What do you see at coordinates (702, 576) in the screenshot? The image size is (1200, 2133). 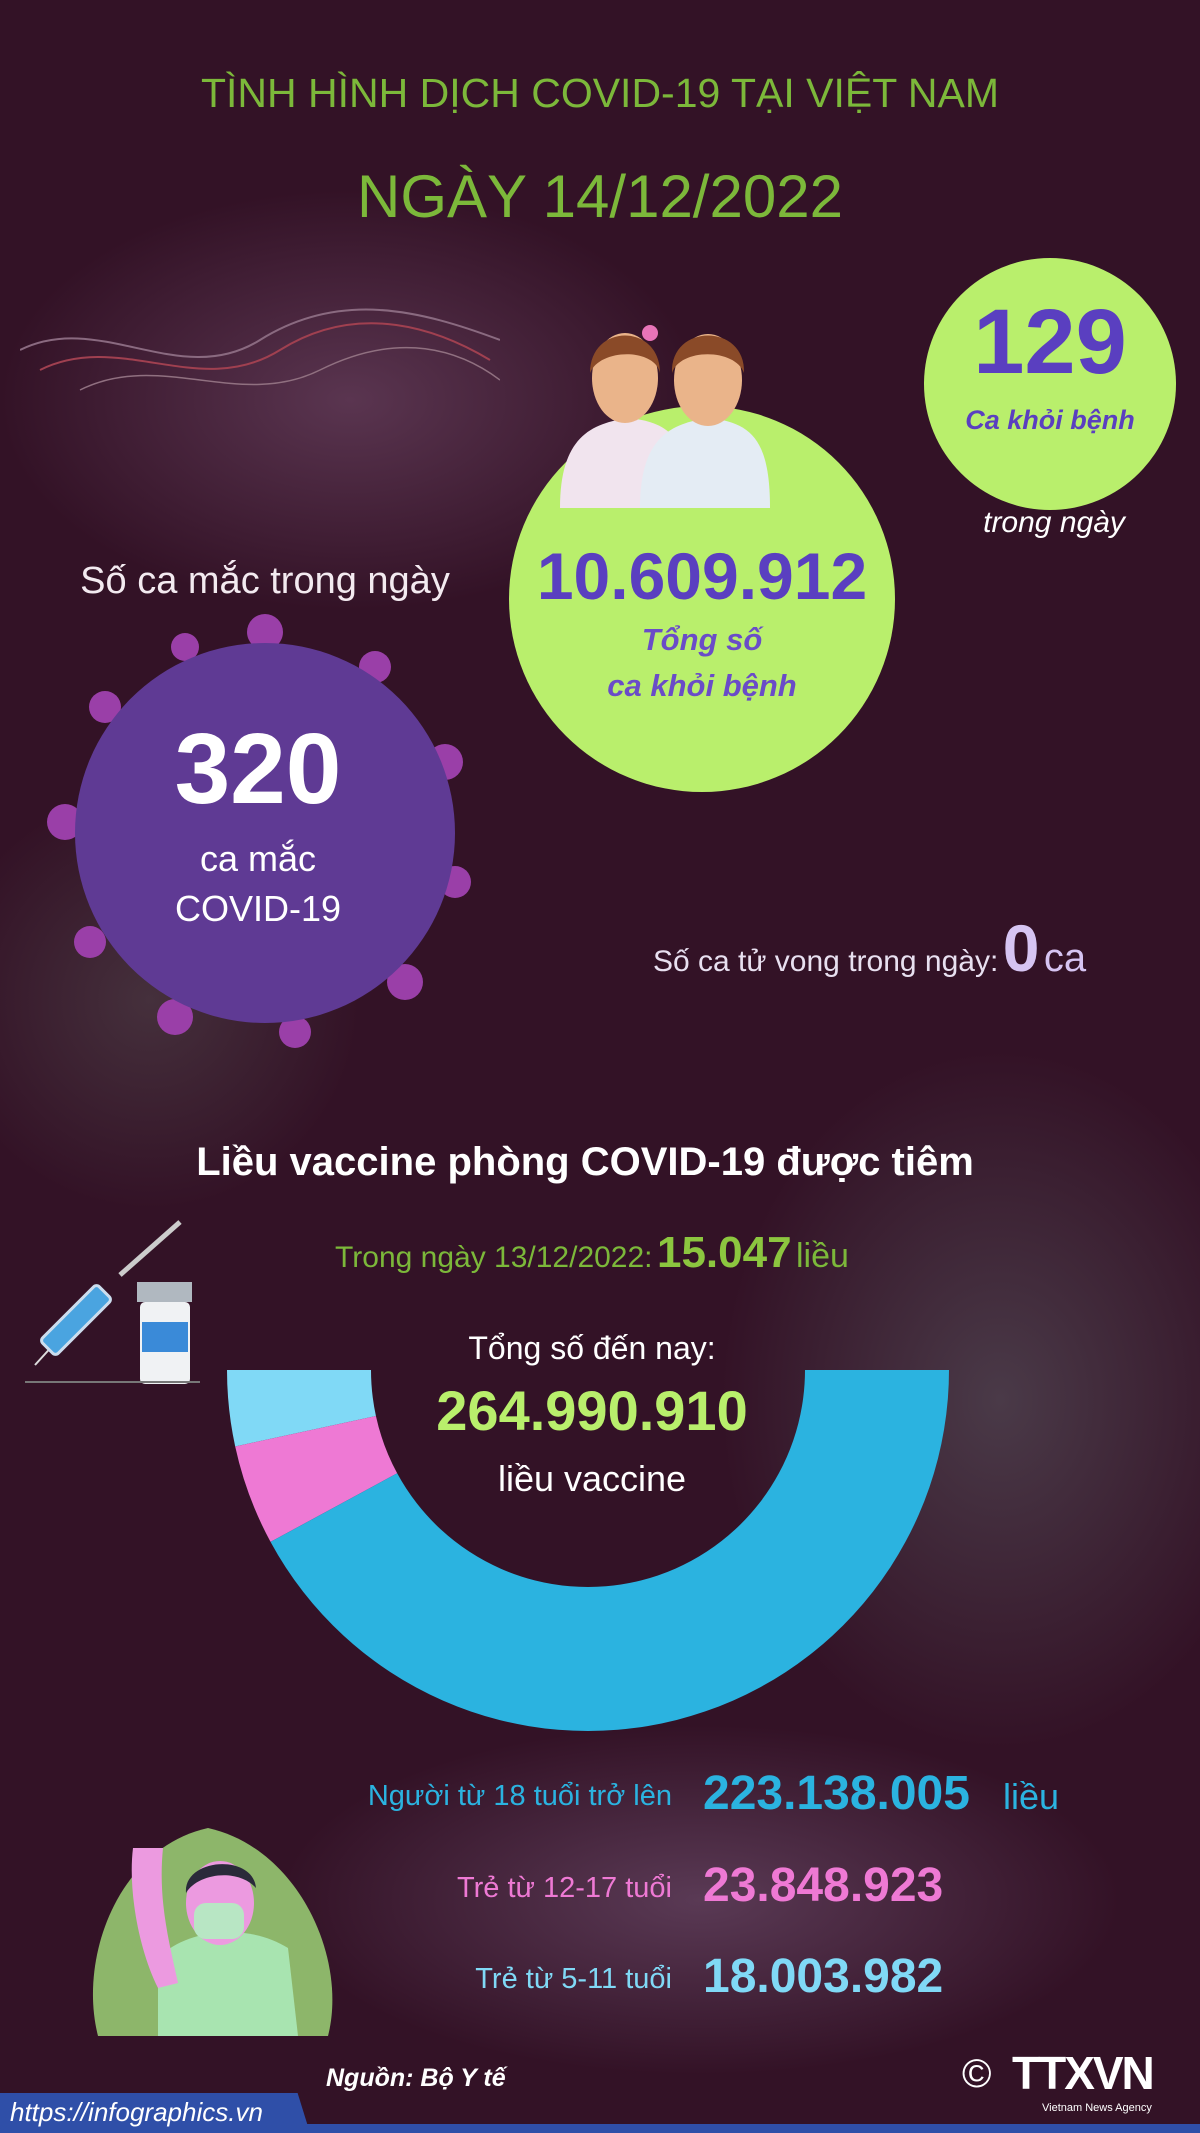 I see `total-recovered-value: 10.609.912` at bounding box center [702, 576].